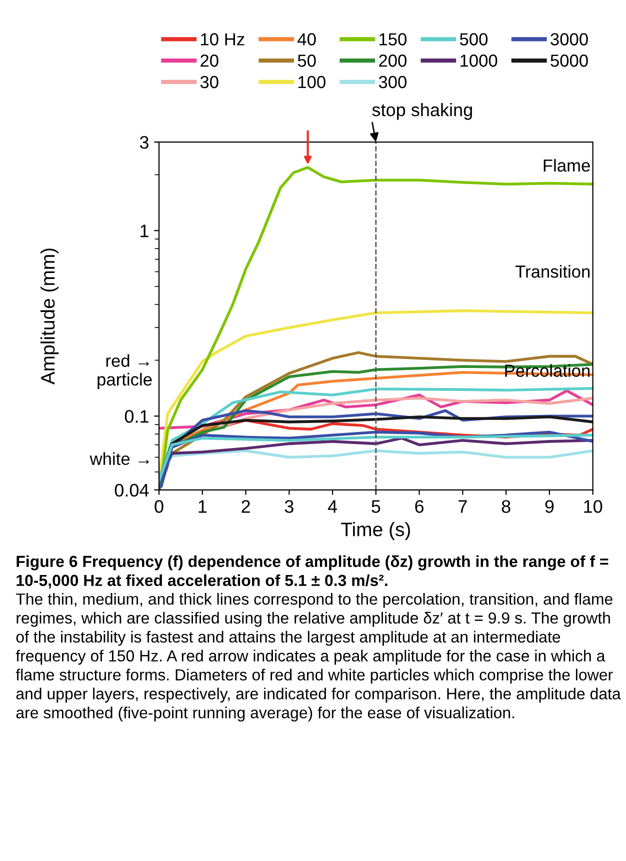  I want to click on x-tick-label: 10, so click(593, 506).